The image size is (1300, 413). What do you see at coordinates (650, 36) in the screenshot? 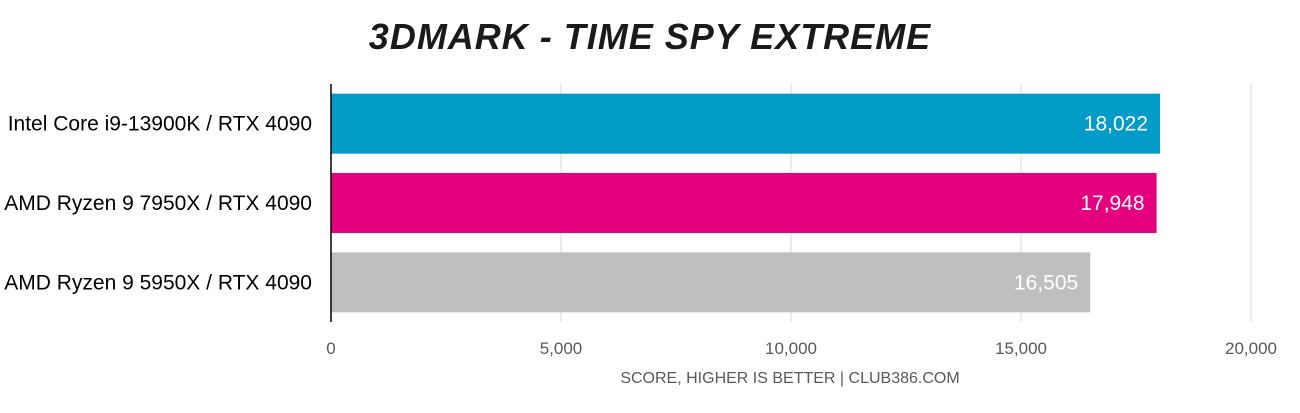
I see `chart-title: 3DMARK - TIME SPY EXTREME` at bounding box center [650, 36].